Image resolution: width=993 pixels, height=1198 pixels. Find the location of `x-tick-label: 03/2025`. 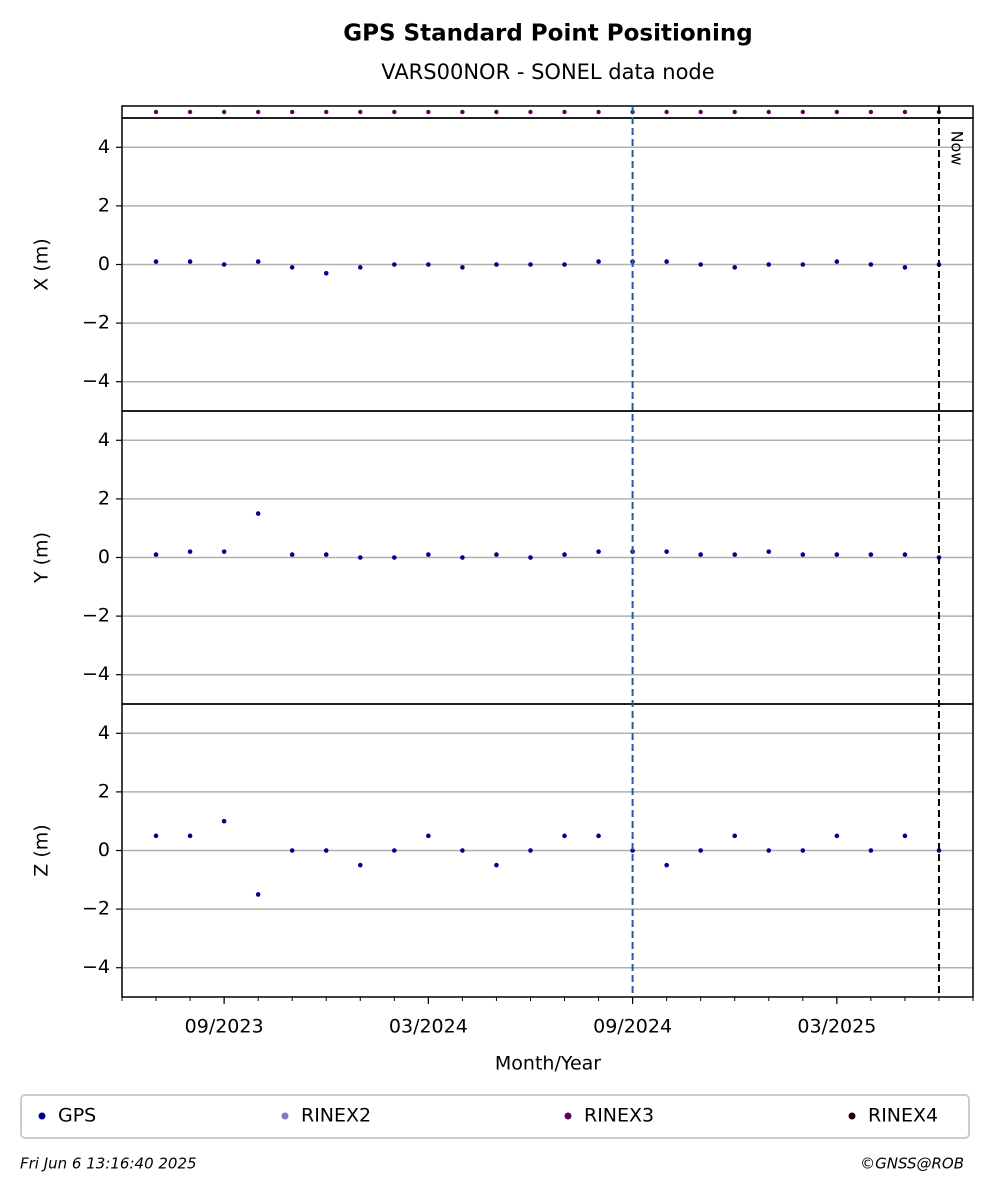

x-tick-label: 03/2025 is located at coordinates (836, 1027).